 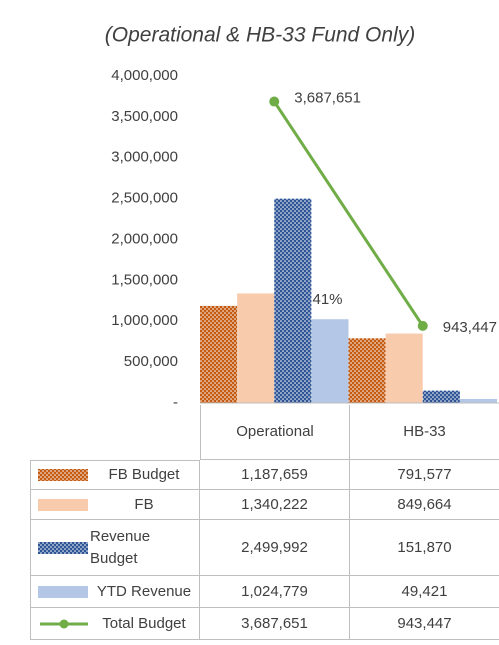 I want to click on table-value-cell: 1,340,222, so click(x=275, y=505).